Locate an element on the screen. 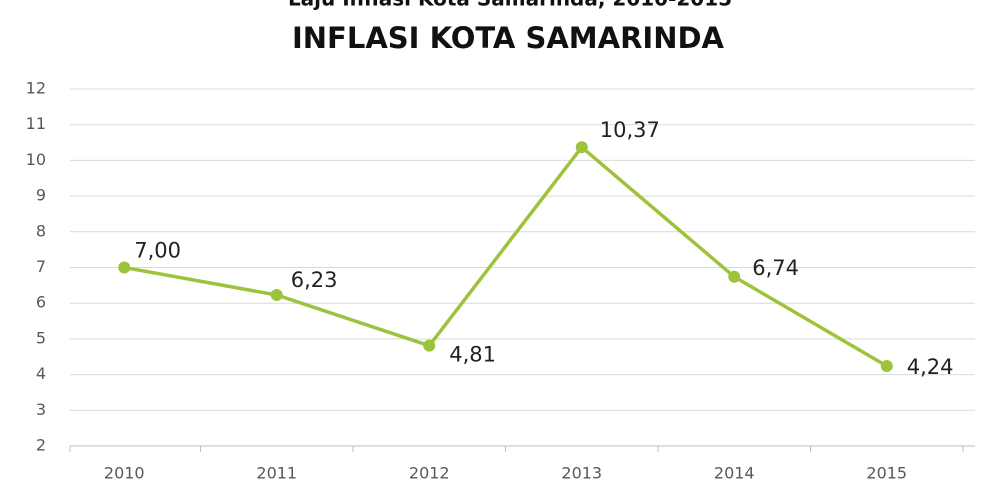 The height and width of the screenshot is (491, 990). data-label: 10,37 is located at coordinates (630, 130).